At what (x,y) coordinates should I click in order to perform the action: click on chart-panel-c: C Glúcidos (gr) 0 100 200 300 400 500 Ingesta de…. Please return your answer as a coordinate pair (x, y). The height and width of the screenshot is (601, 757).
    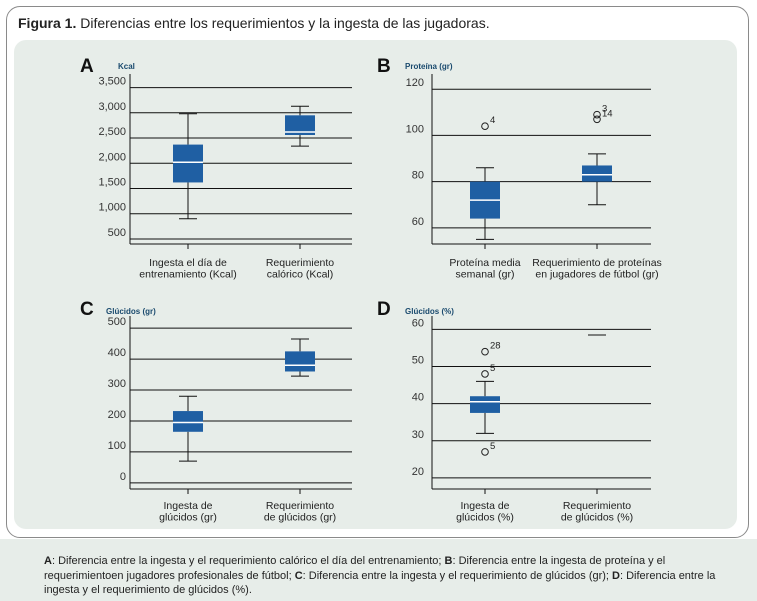
    Looking at the image, I should click on (216, 411).